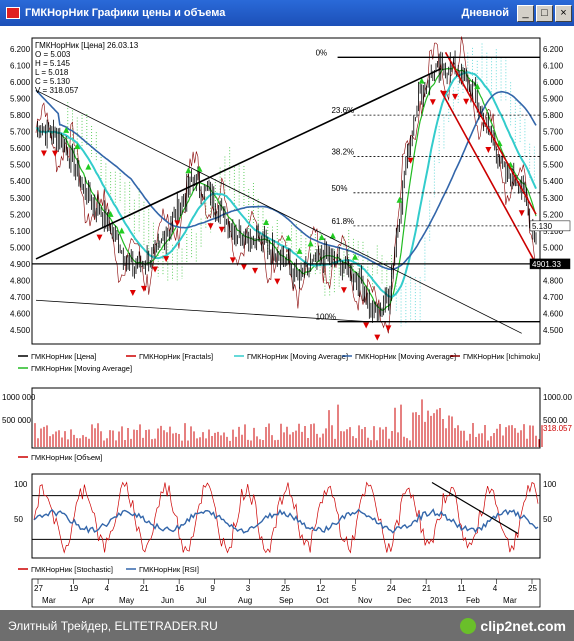 The height and width of the screenshot is (641, 574). I want to click on price-tick-right: 6.200, so click(553, 49).